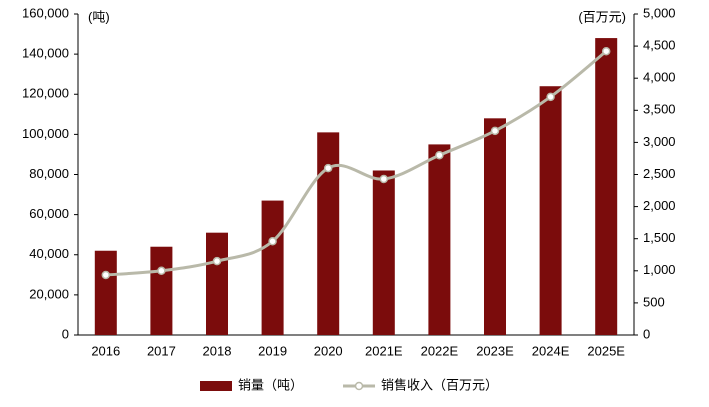 This screenshot has height=407, width=709. What do you see at coordinates (659, 141) in the screenshot?
I see `y2-tick-label: 3,000` at bounding box center [659, 141].